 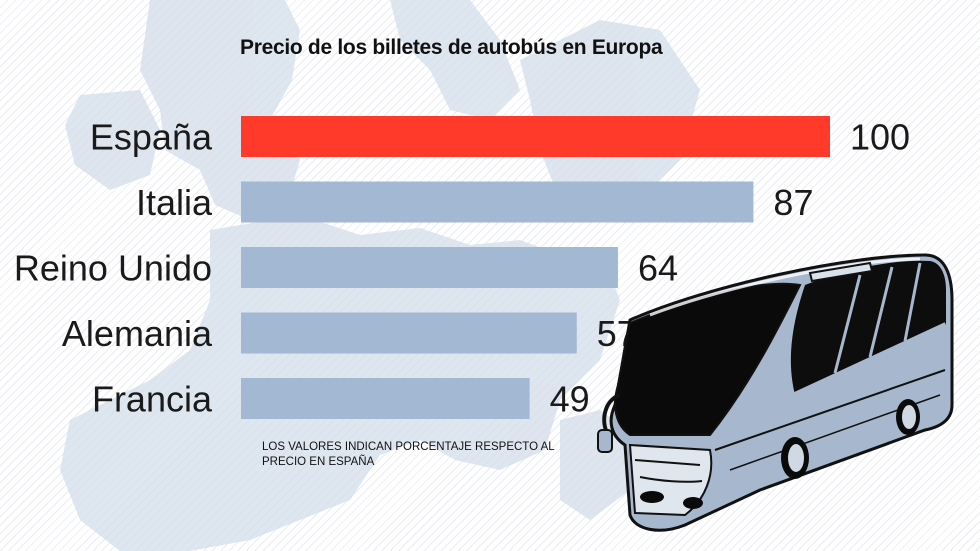 I want to click on category-label: Francia, so click(x=152, y=399).